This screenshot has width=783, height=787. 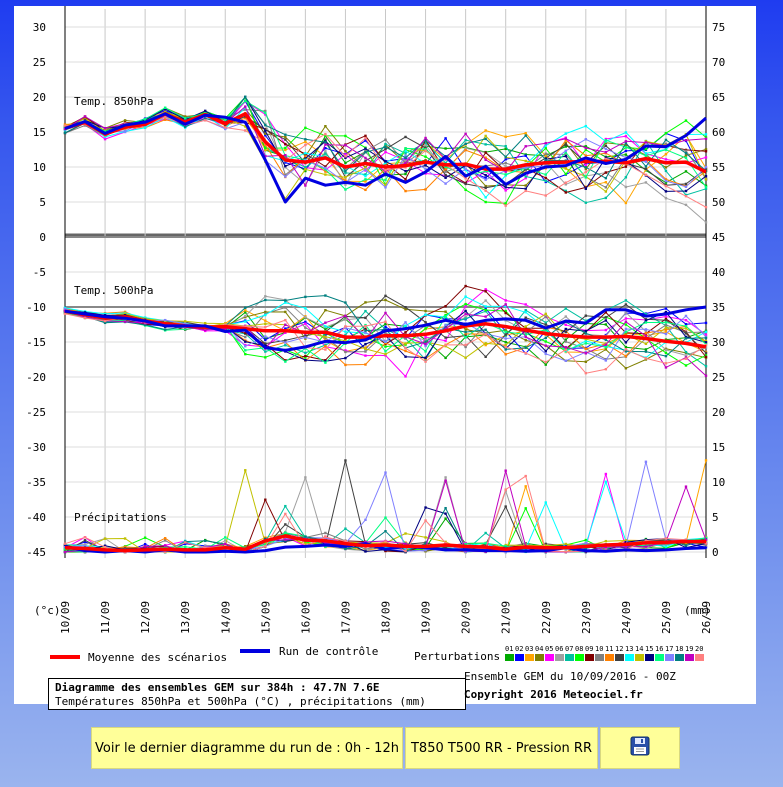 I want to click on right-tick-label: 30, so click(x=718, y=342).